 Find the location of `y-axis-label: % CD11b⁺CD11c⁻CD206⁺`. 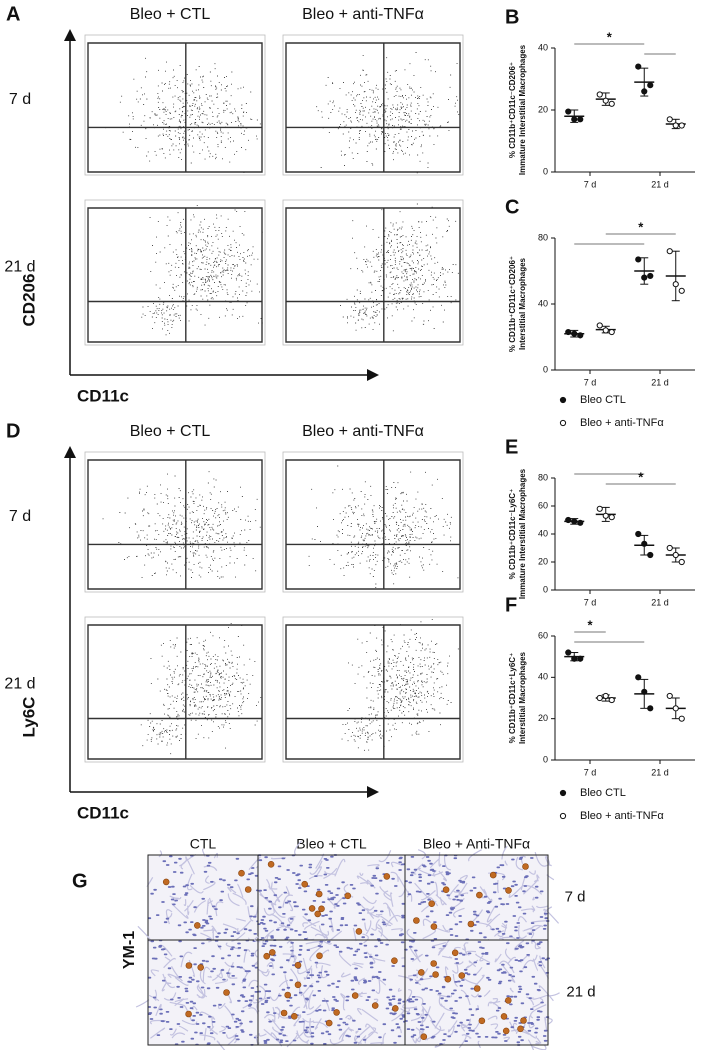

y-axis-label: % CD11b⁺CD11c⁻CD206⁺ is located at coordinates (512, 110).